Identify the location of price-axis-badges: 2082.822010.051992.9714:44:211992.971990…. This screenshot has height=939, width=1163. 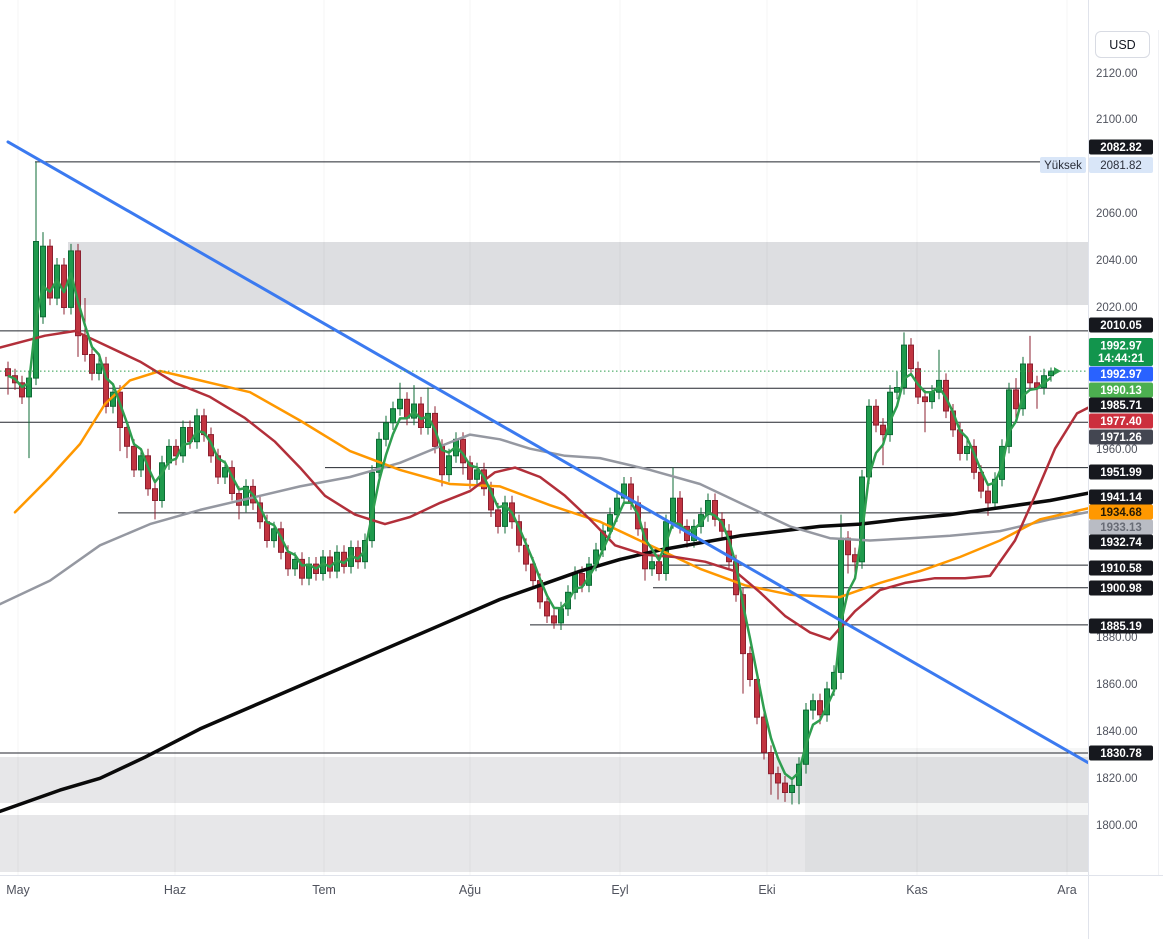
(1121, 450).